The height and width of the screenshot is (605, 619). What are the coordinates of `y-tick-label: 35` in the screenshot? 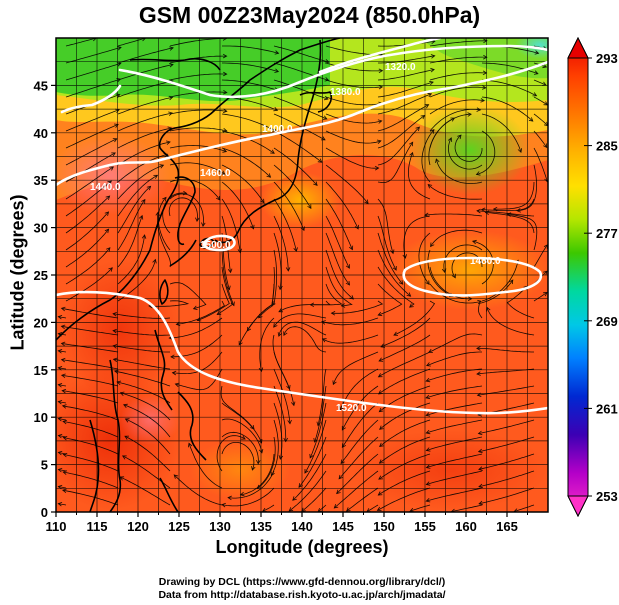 It's located at (41, 180).